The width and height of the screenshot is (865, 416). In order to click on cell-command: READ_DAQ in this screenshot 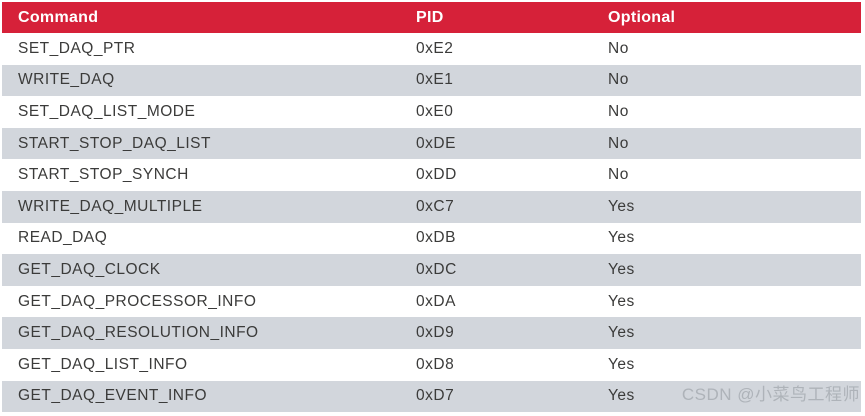, I will do `click(63, 238)`.